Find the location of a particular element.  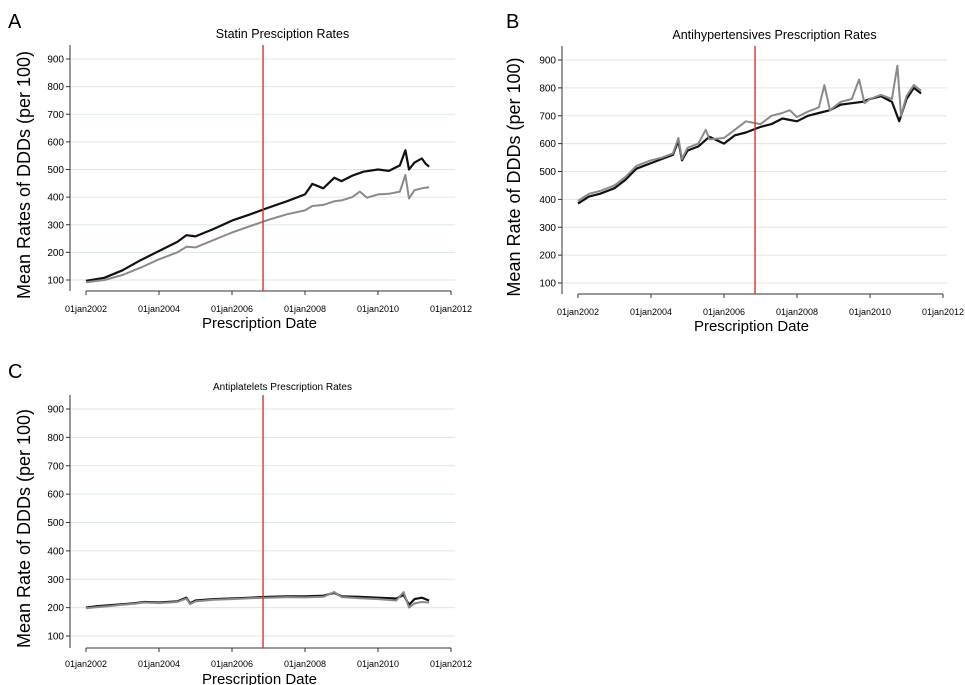

panel-a-ytick-label: 800 is located at coordinates (55, 87).